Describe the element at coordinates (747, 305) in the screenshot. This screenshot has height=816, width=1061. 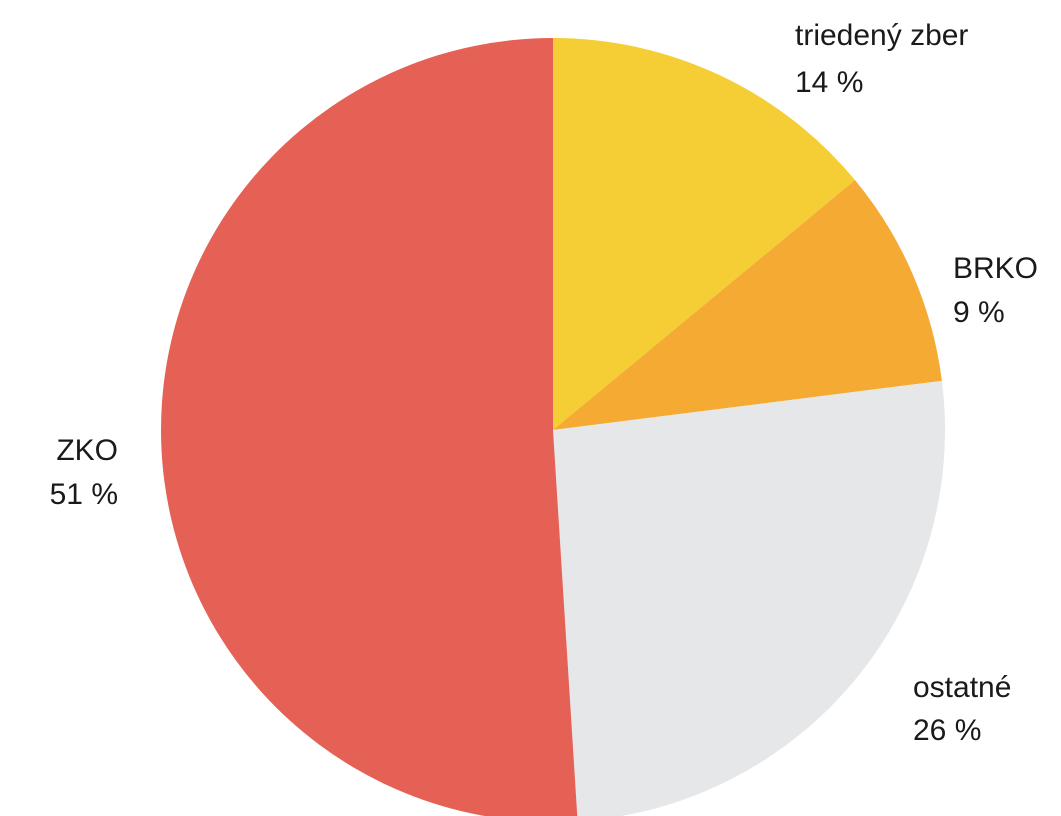
I see `pie-slice-brko` at that location.